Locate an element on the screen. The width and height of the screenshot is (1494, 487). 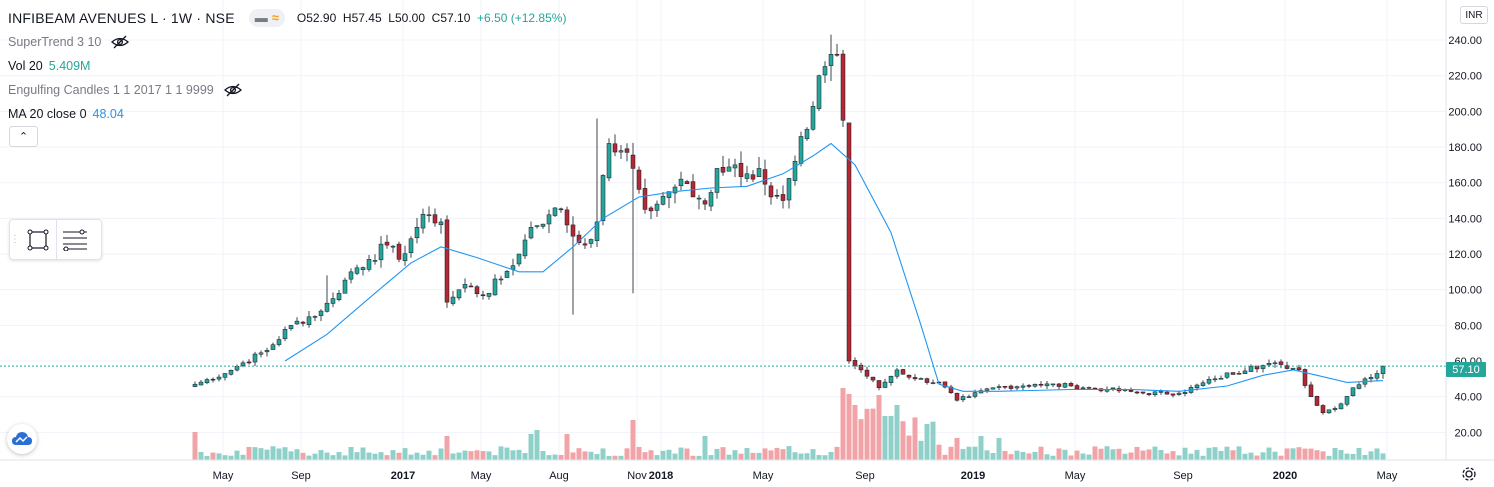
symbol-title: INFIBEAM AVENUES L · 1W · NSE is located at coordinates (121, 18).